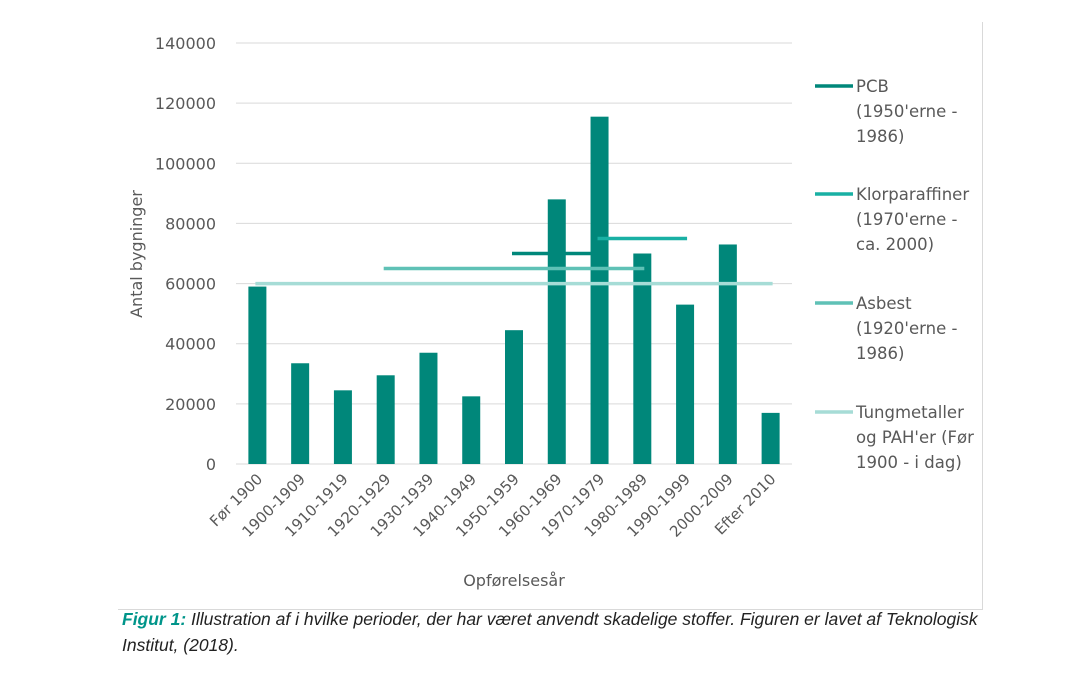 The image size is (1080, 676). I want to click on legend-label: ca. 2000), so click(895, 244).